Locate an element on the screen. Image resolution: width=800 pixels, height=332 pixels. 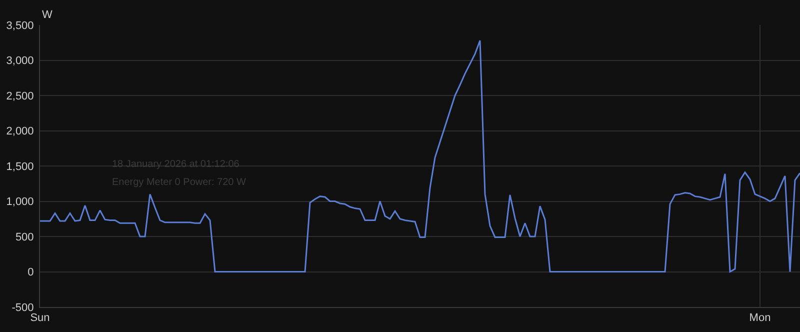
y-axis-title: W is located at coordinates (47, 15).